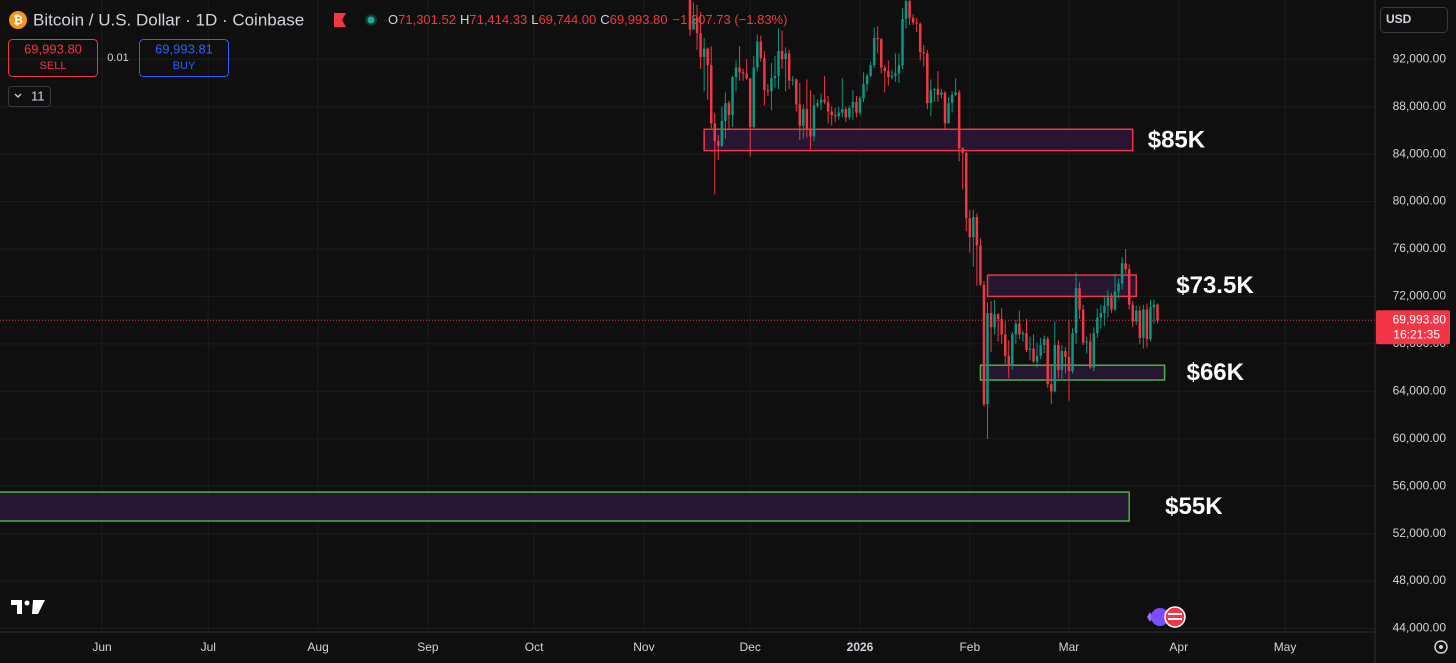  I want to click on events-stripe, so click(1175, 619).